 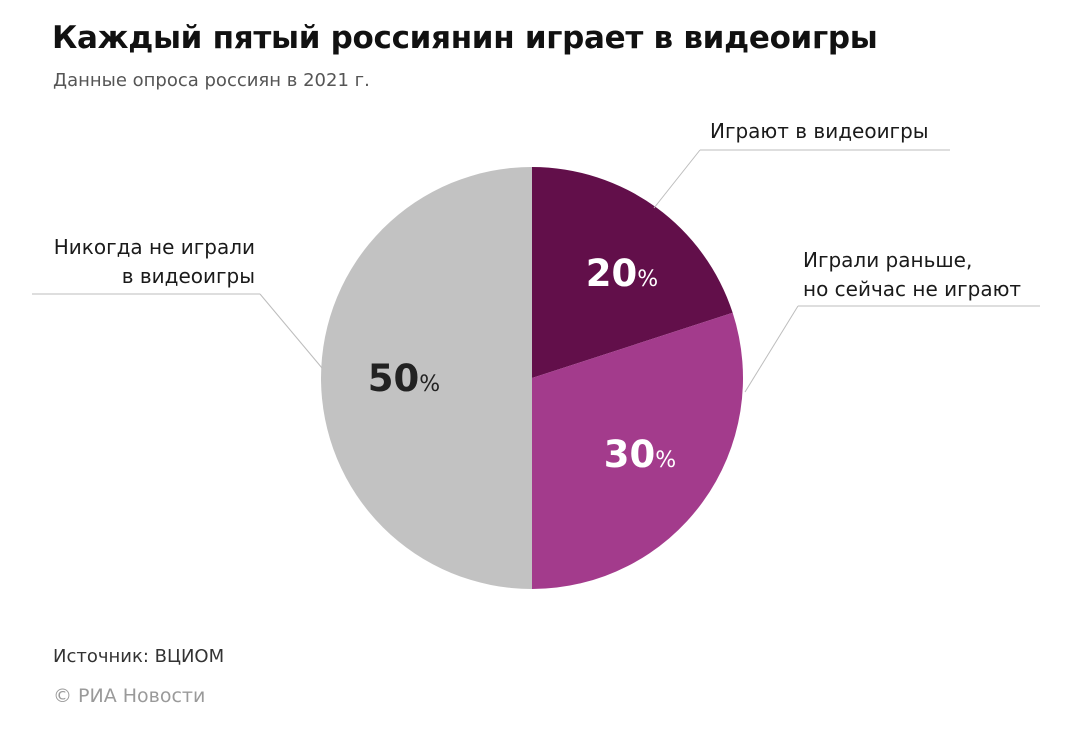 I want to click on value-labels: 20% 30% 50%, so click(x=522, y=364).